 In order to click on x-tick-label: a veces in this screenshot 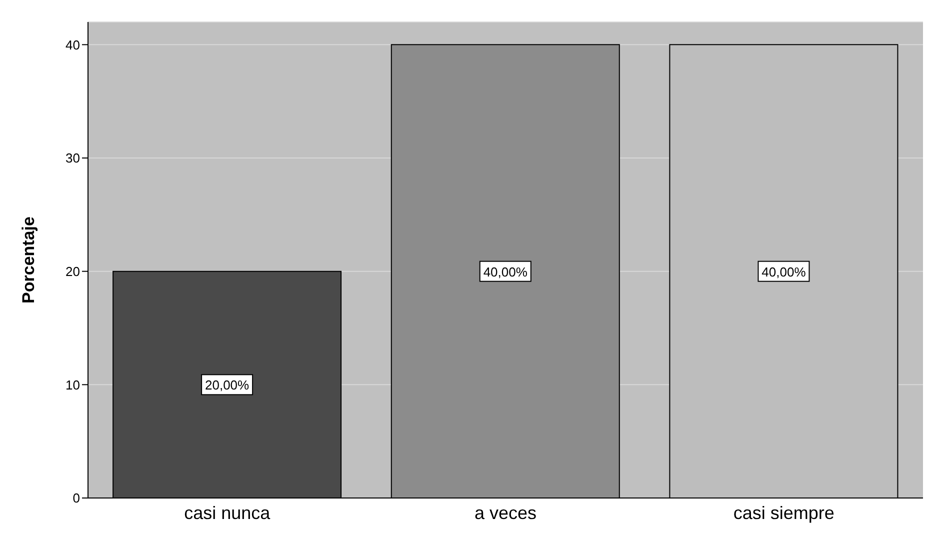, I will do `click(505, 512)`.